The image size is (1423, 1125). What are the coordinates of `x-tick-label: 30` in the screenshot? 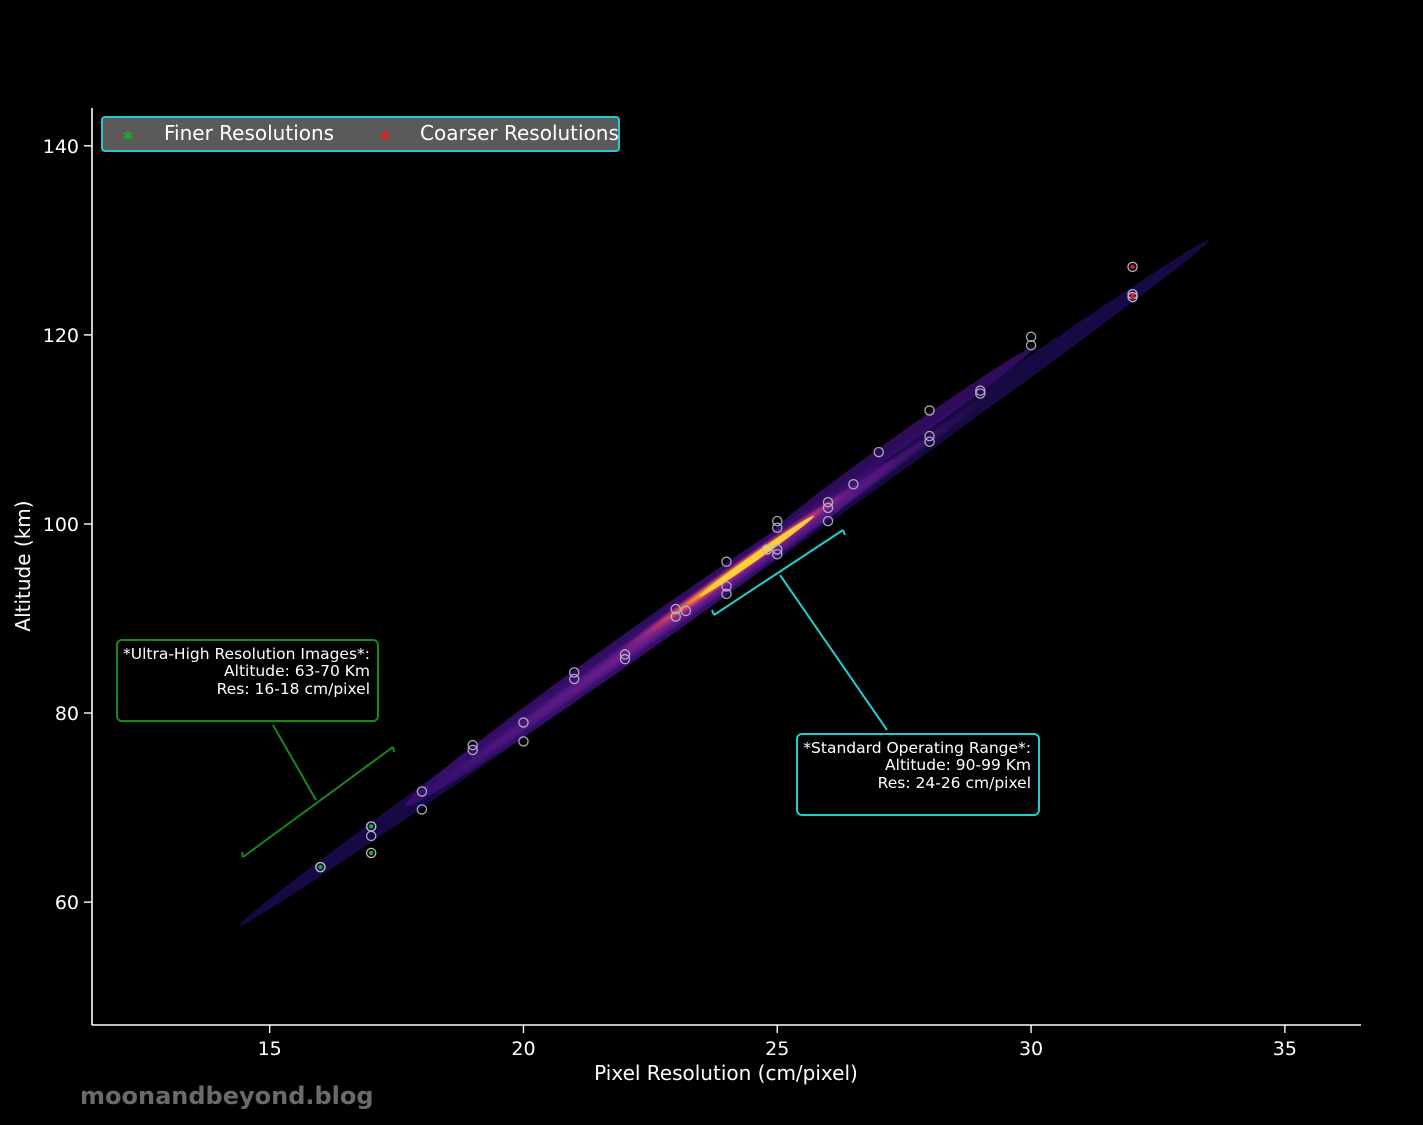 It's located at (1031, 1049).